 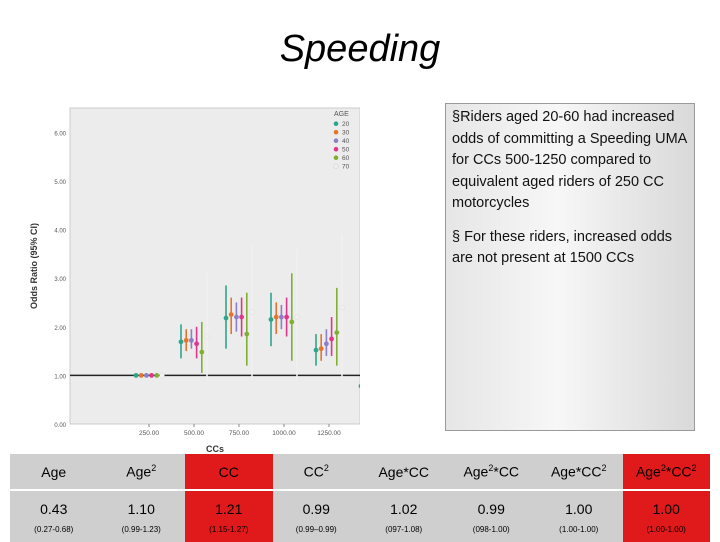 What do you see at coordinates (346, 158) in the screenshot?
I see `legend-label-age-60: 60` at bounding box center [346, 158].